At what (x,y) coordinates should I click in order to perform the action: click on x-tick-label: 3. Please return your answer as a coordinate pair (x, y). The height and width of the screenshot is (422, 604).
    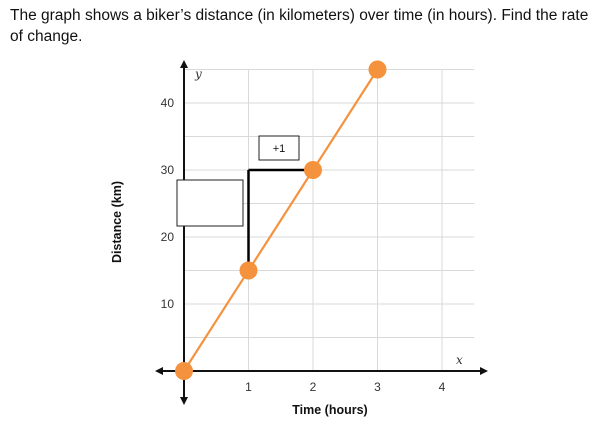
    Looking at the image, I should click on (377, 387).